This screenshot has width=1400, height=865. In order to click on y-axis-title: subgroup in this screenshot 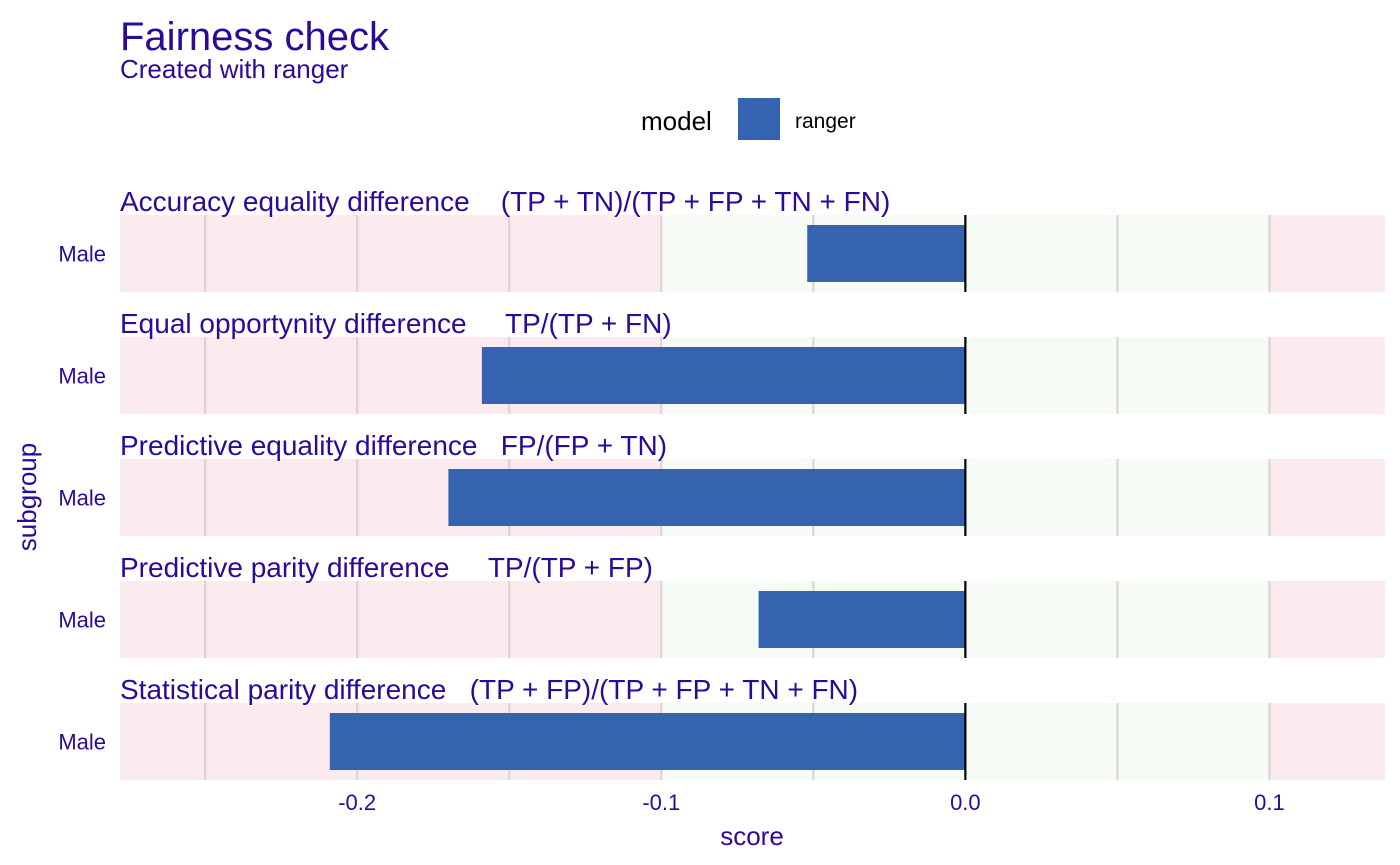, I will do `click(27, 497)`.